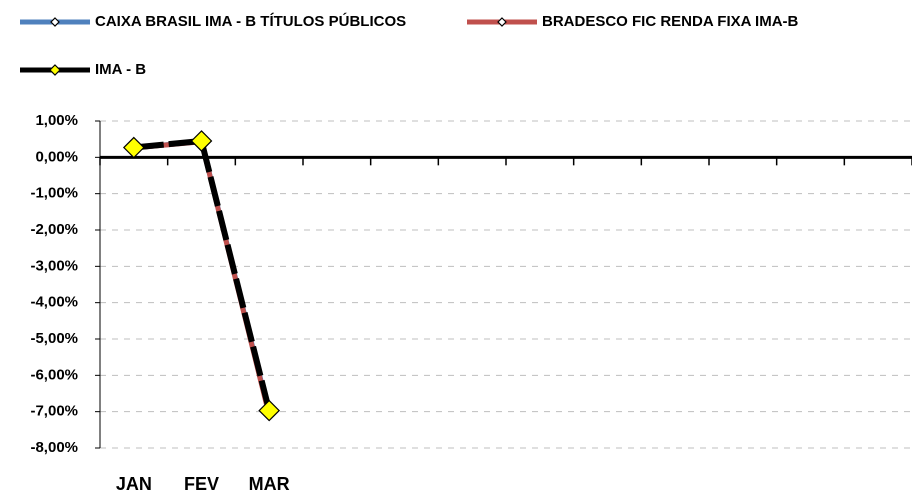  I want to click on x-tick-label: JAN, so click(134, 483).